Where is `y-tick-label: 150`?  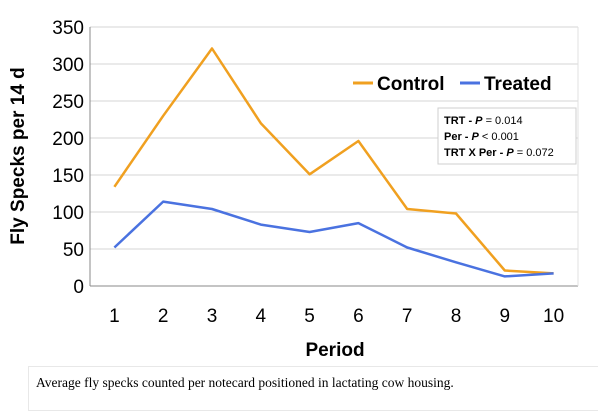 y-tick-label: 150 is located at coordinates (68, 176).